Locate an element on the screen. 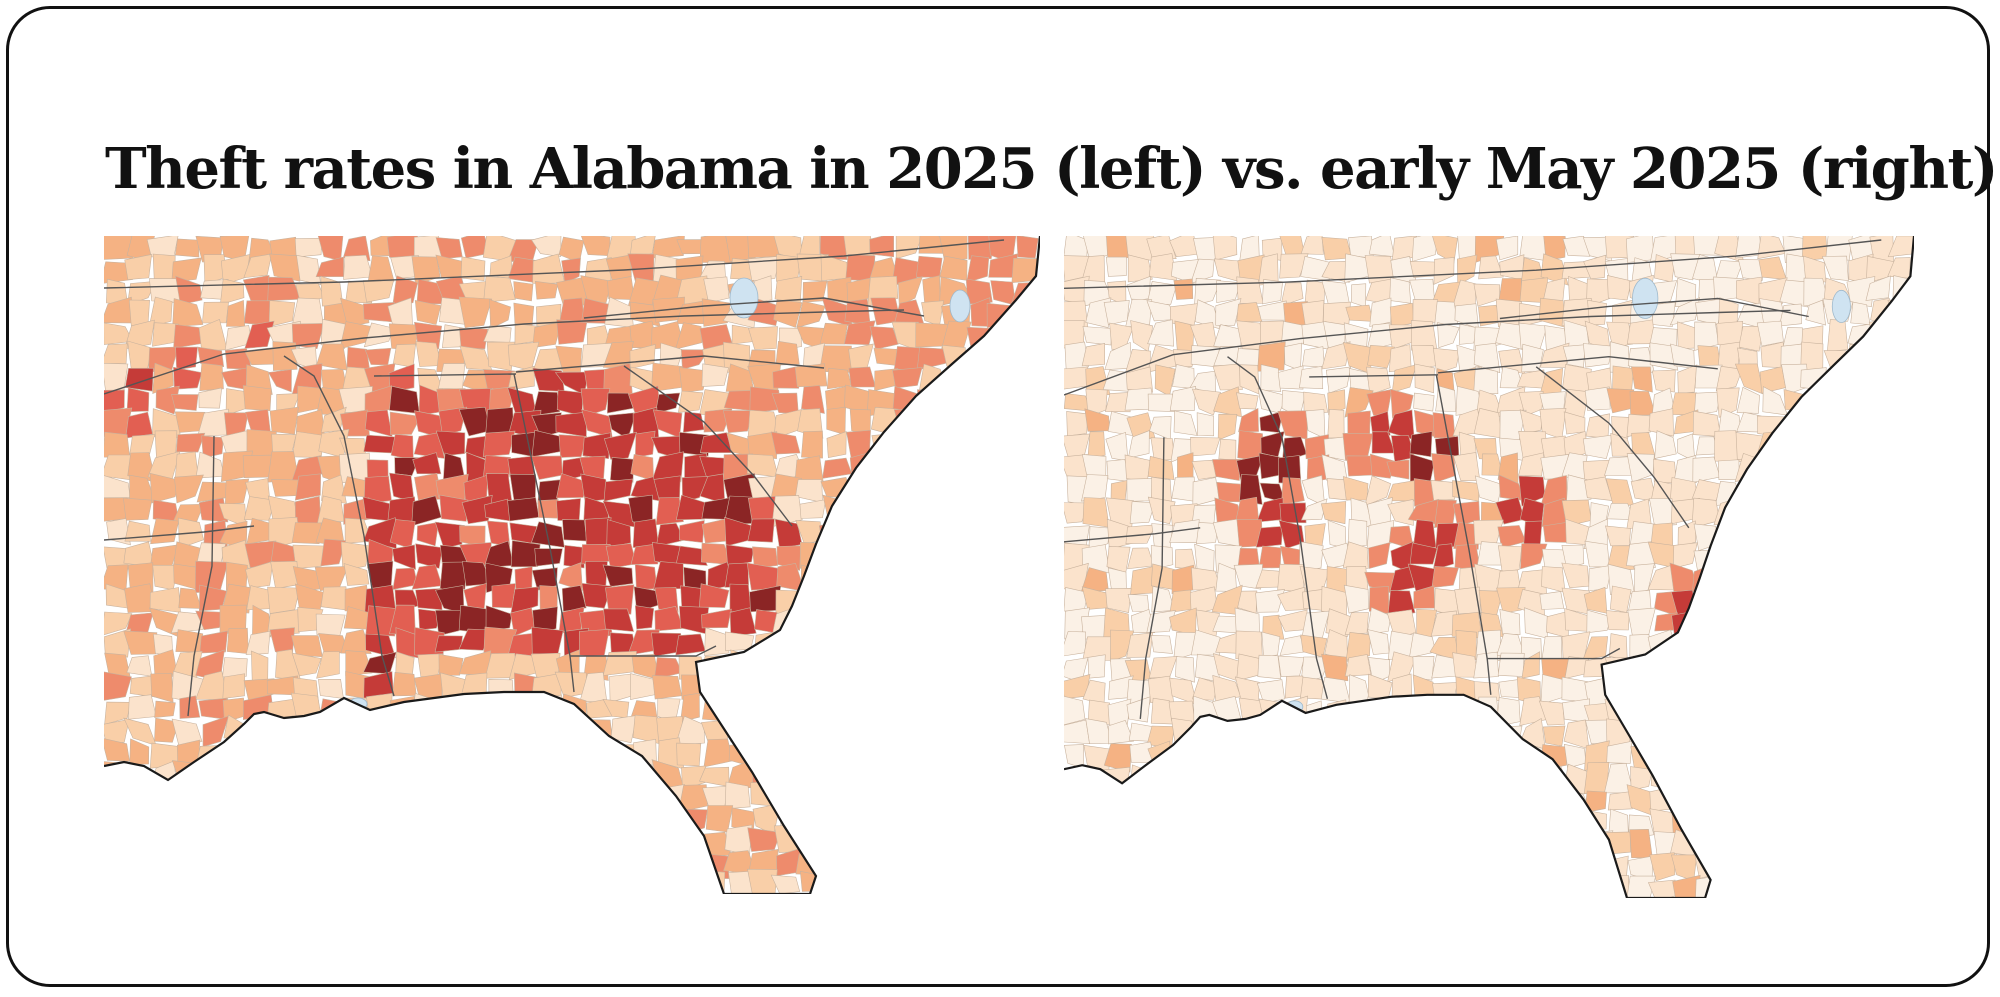  state-border is located at coordinates (1278, 527).